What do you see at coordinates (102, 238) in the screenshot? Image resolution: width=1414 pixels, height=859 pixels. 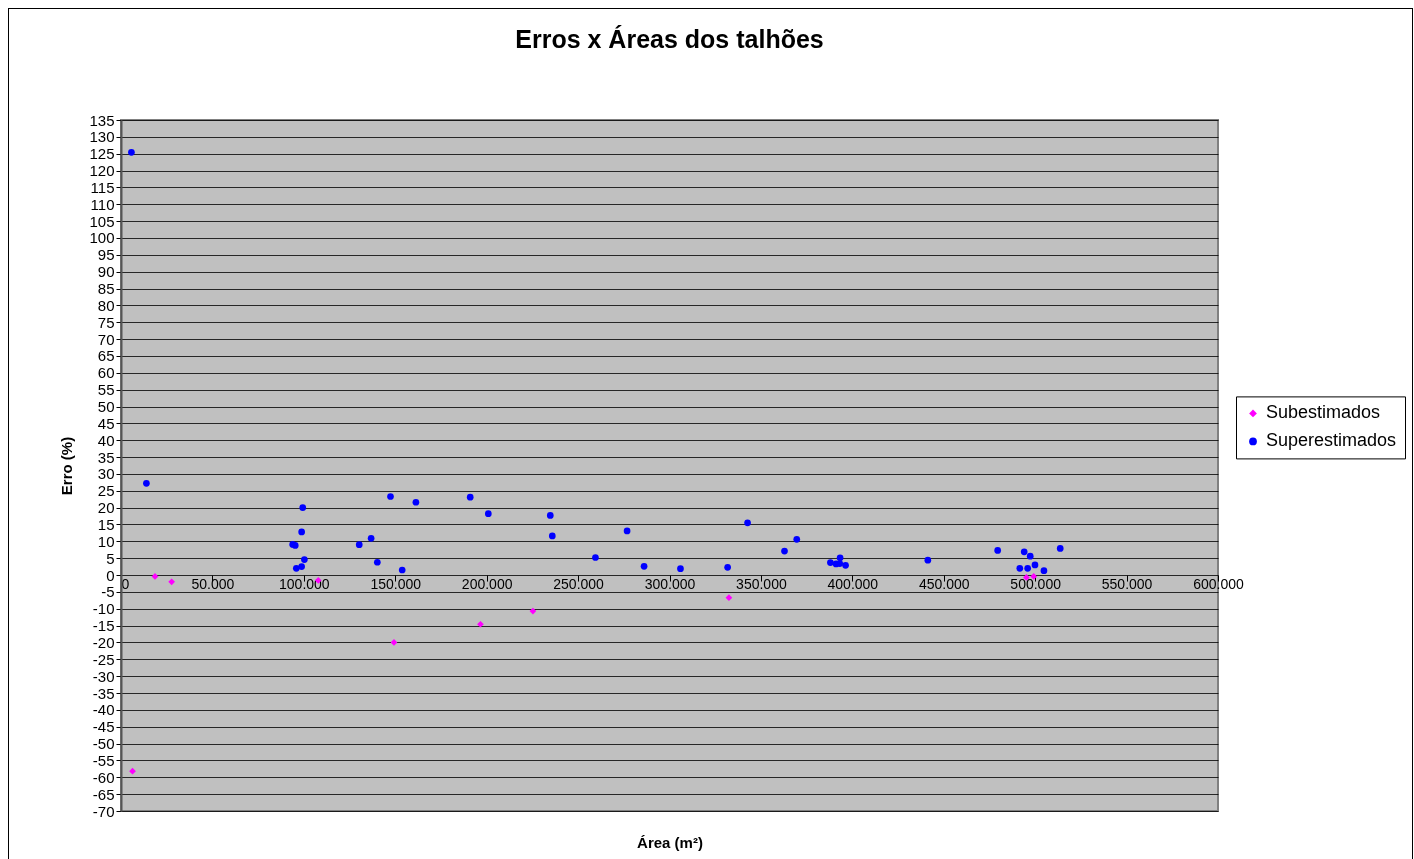 I see `y-tick-label: 100` at bounding box center [102, 238].